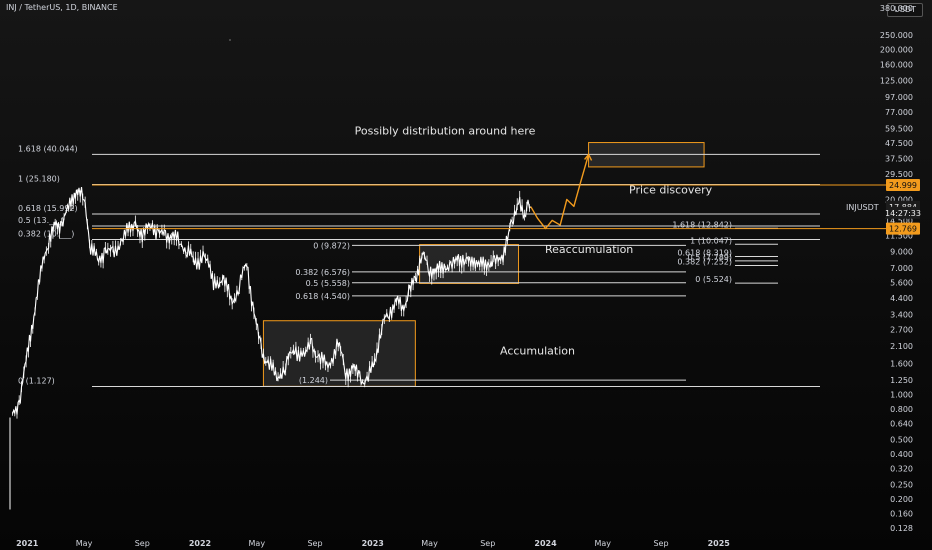 The width and height of the screenshot is (932, 550). Describe the element at coordinates (545, 543) in the screenshot. I see `x-tick-label: 2024` at that location.